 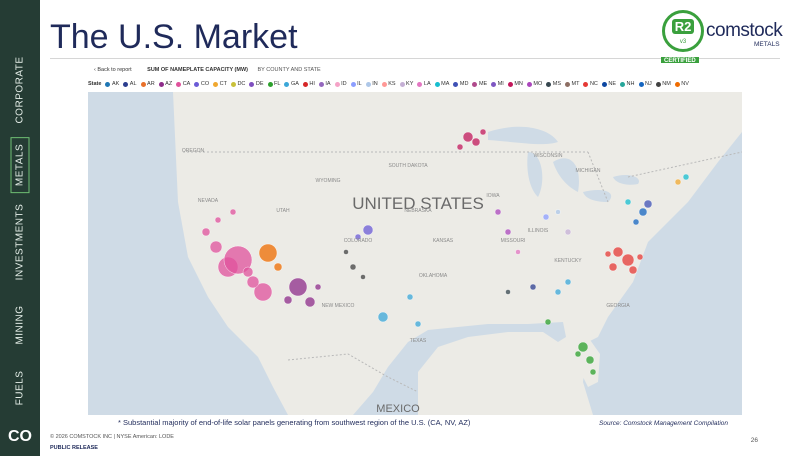 What do you see at coordinates (418, 211) in the screenshot?
I see `region-label: NEBRASKA` at bounding box center [418, 211].